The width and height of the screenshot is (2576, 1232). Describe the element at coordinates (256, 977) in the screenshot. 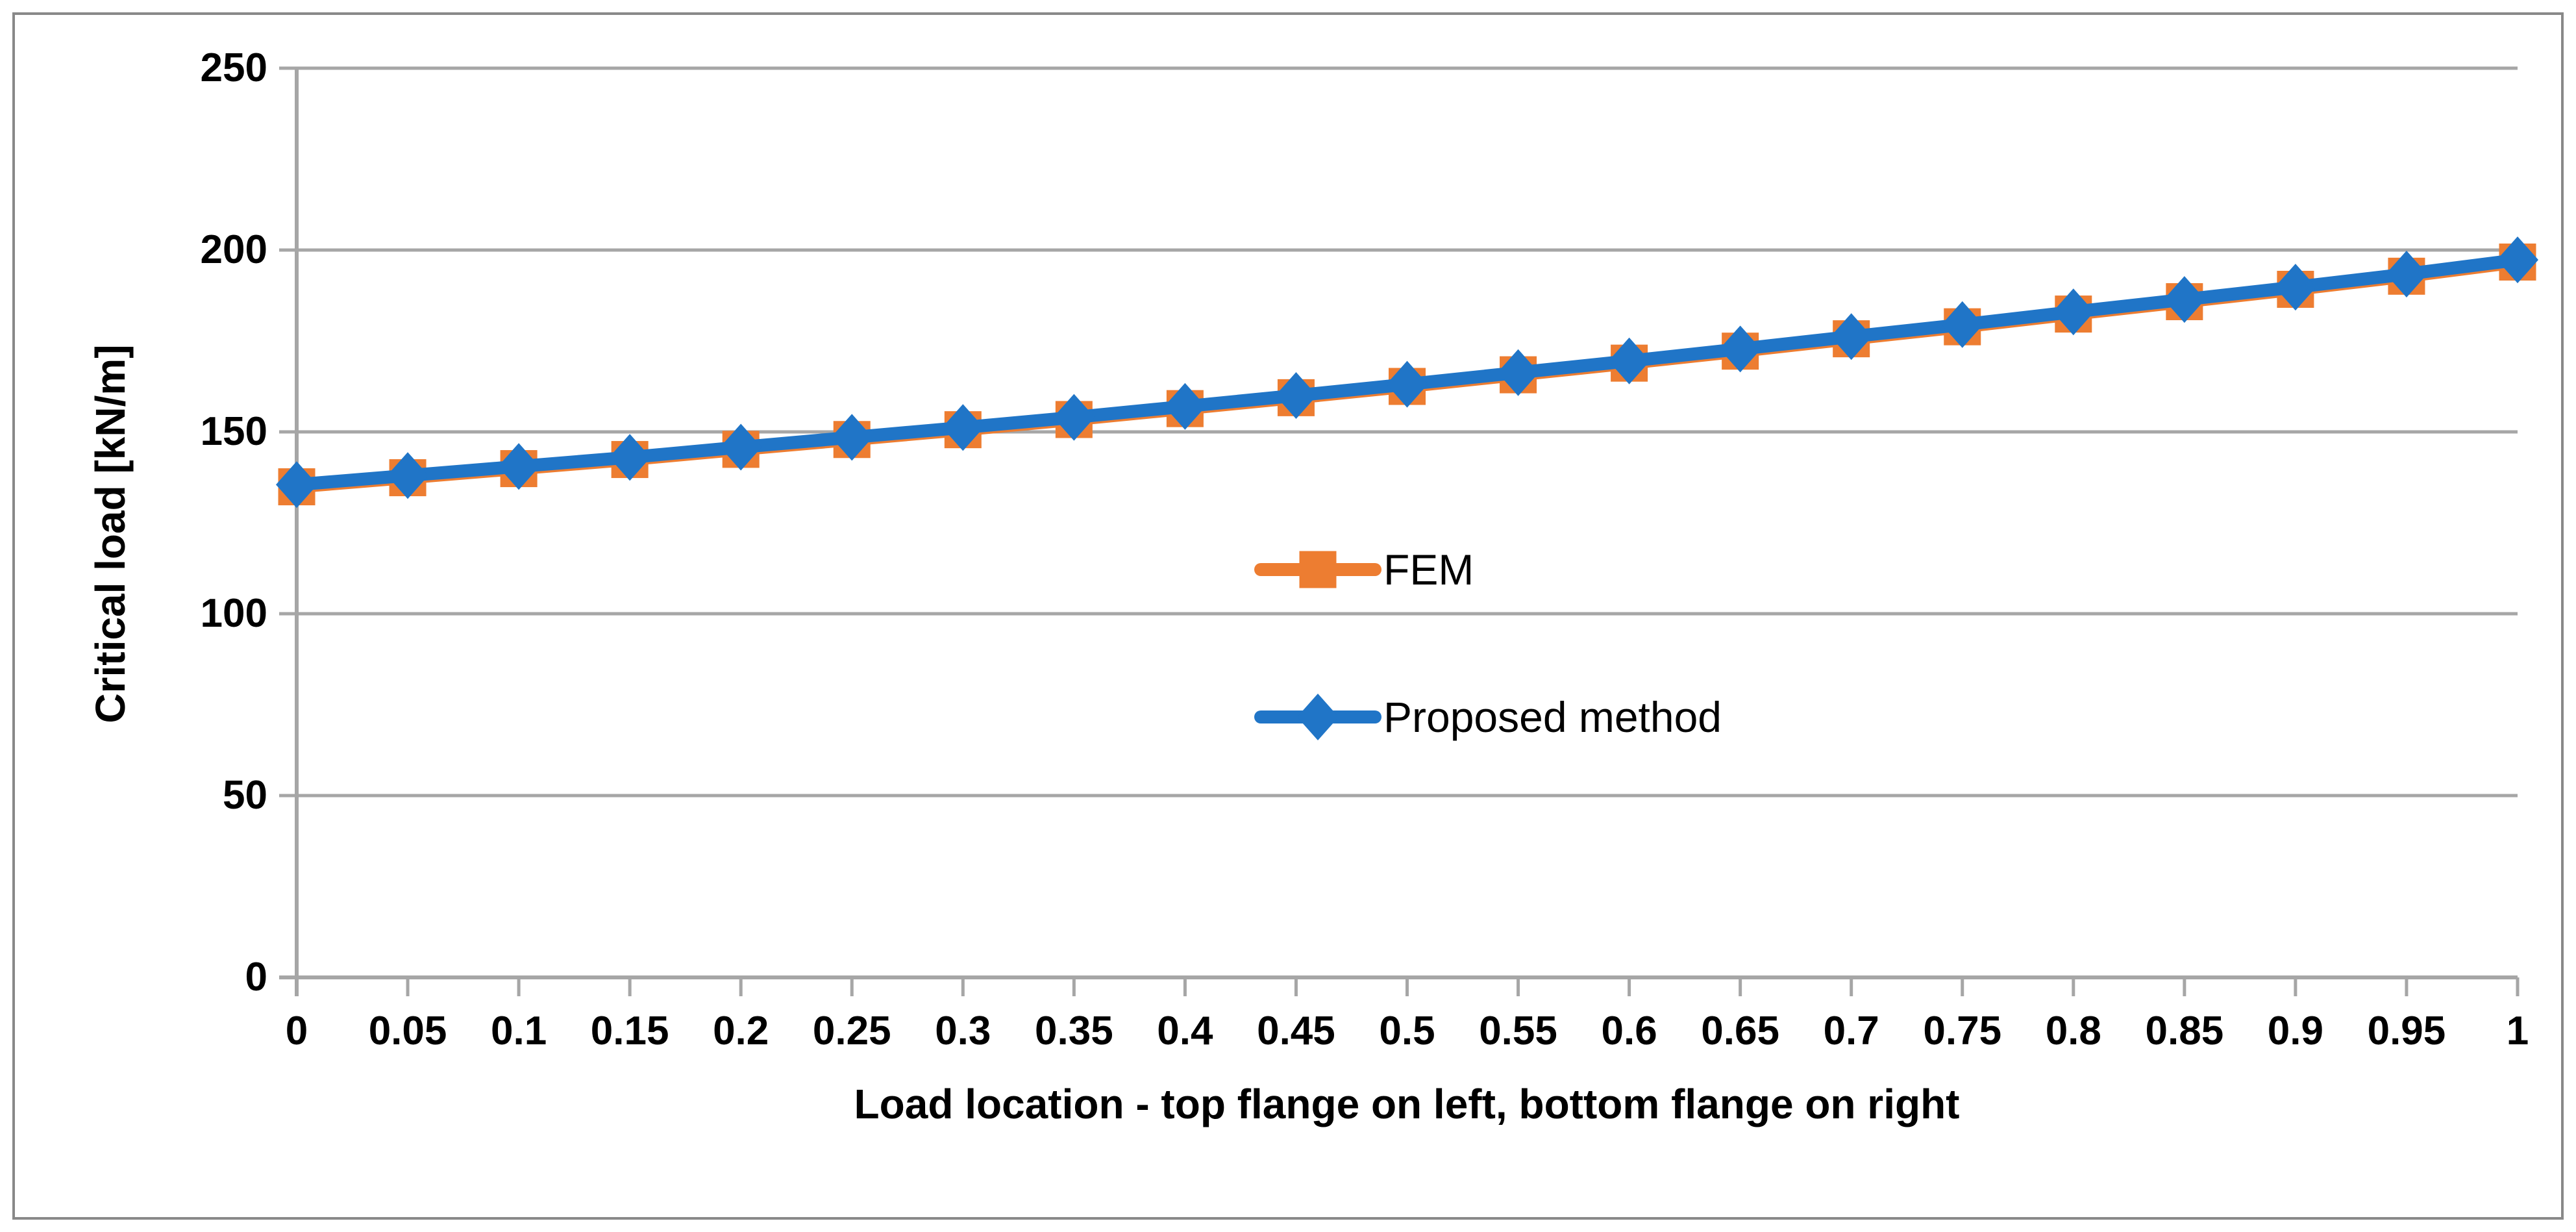

I see `y-tick-label-0: 0` at that location.